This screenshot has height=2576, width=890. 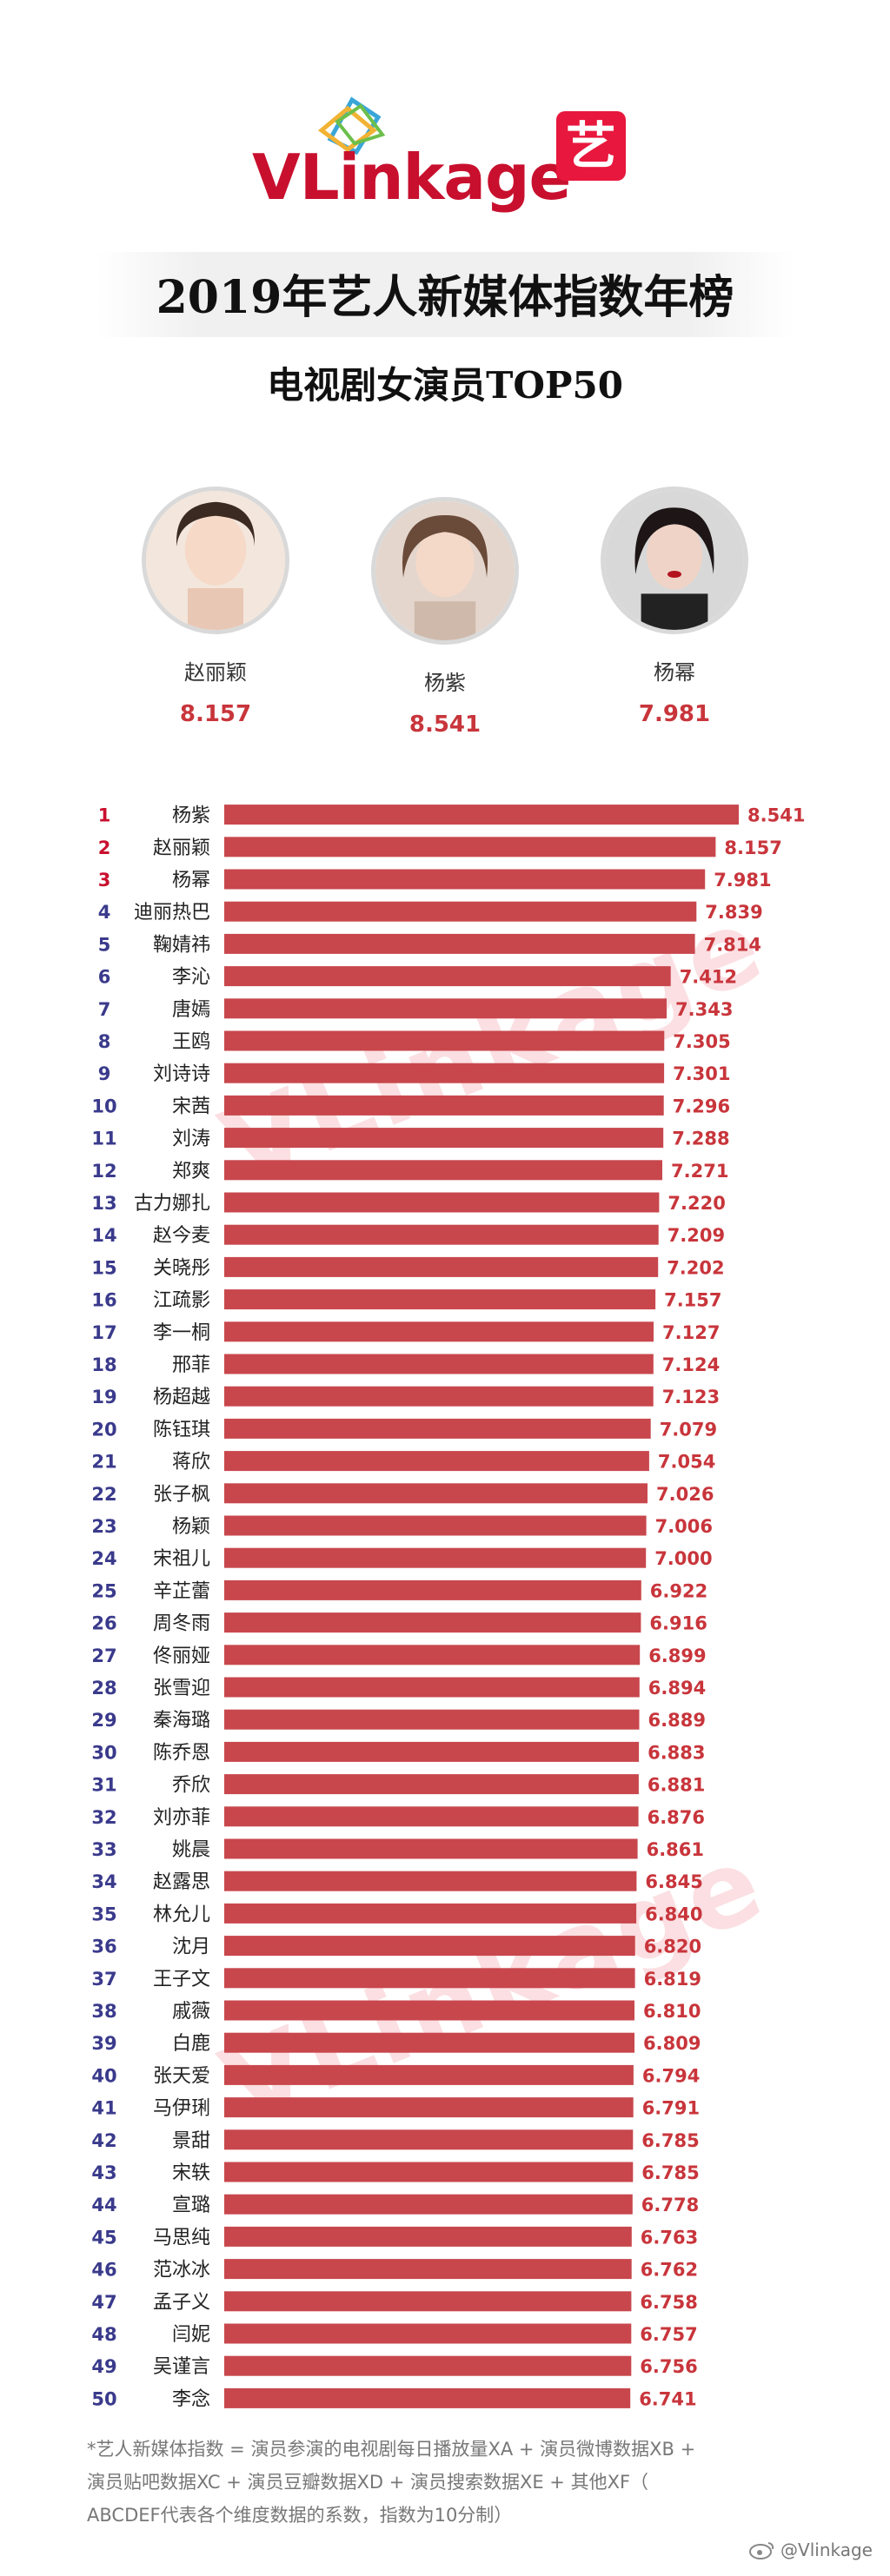 What do you see at coordinates (105, 815) in the screenshot?
I see `rank-label: 1` at bounding box center [105, 815].